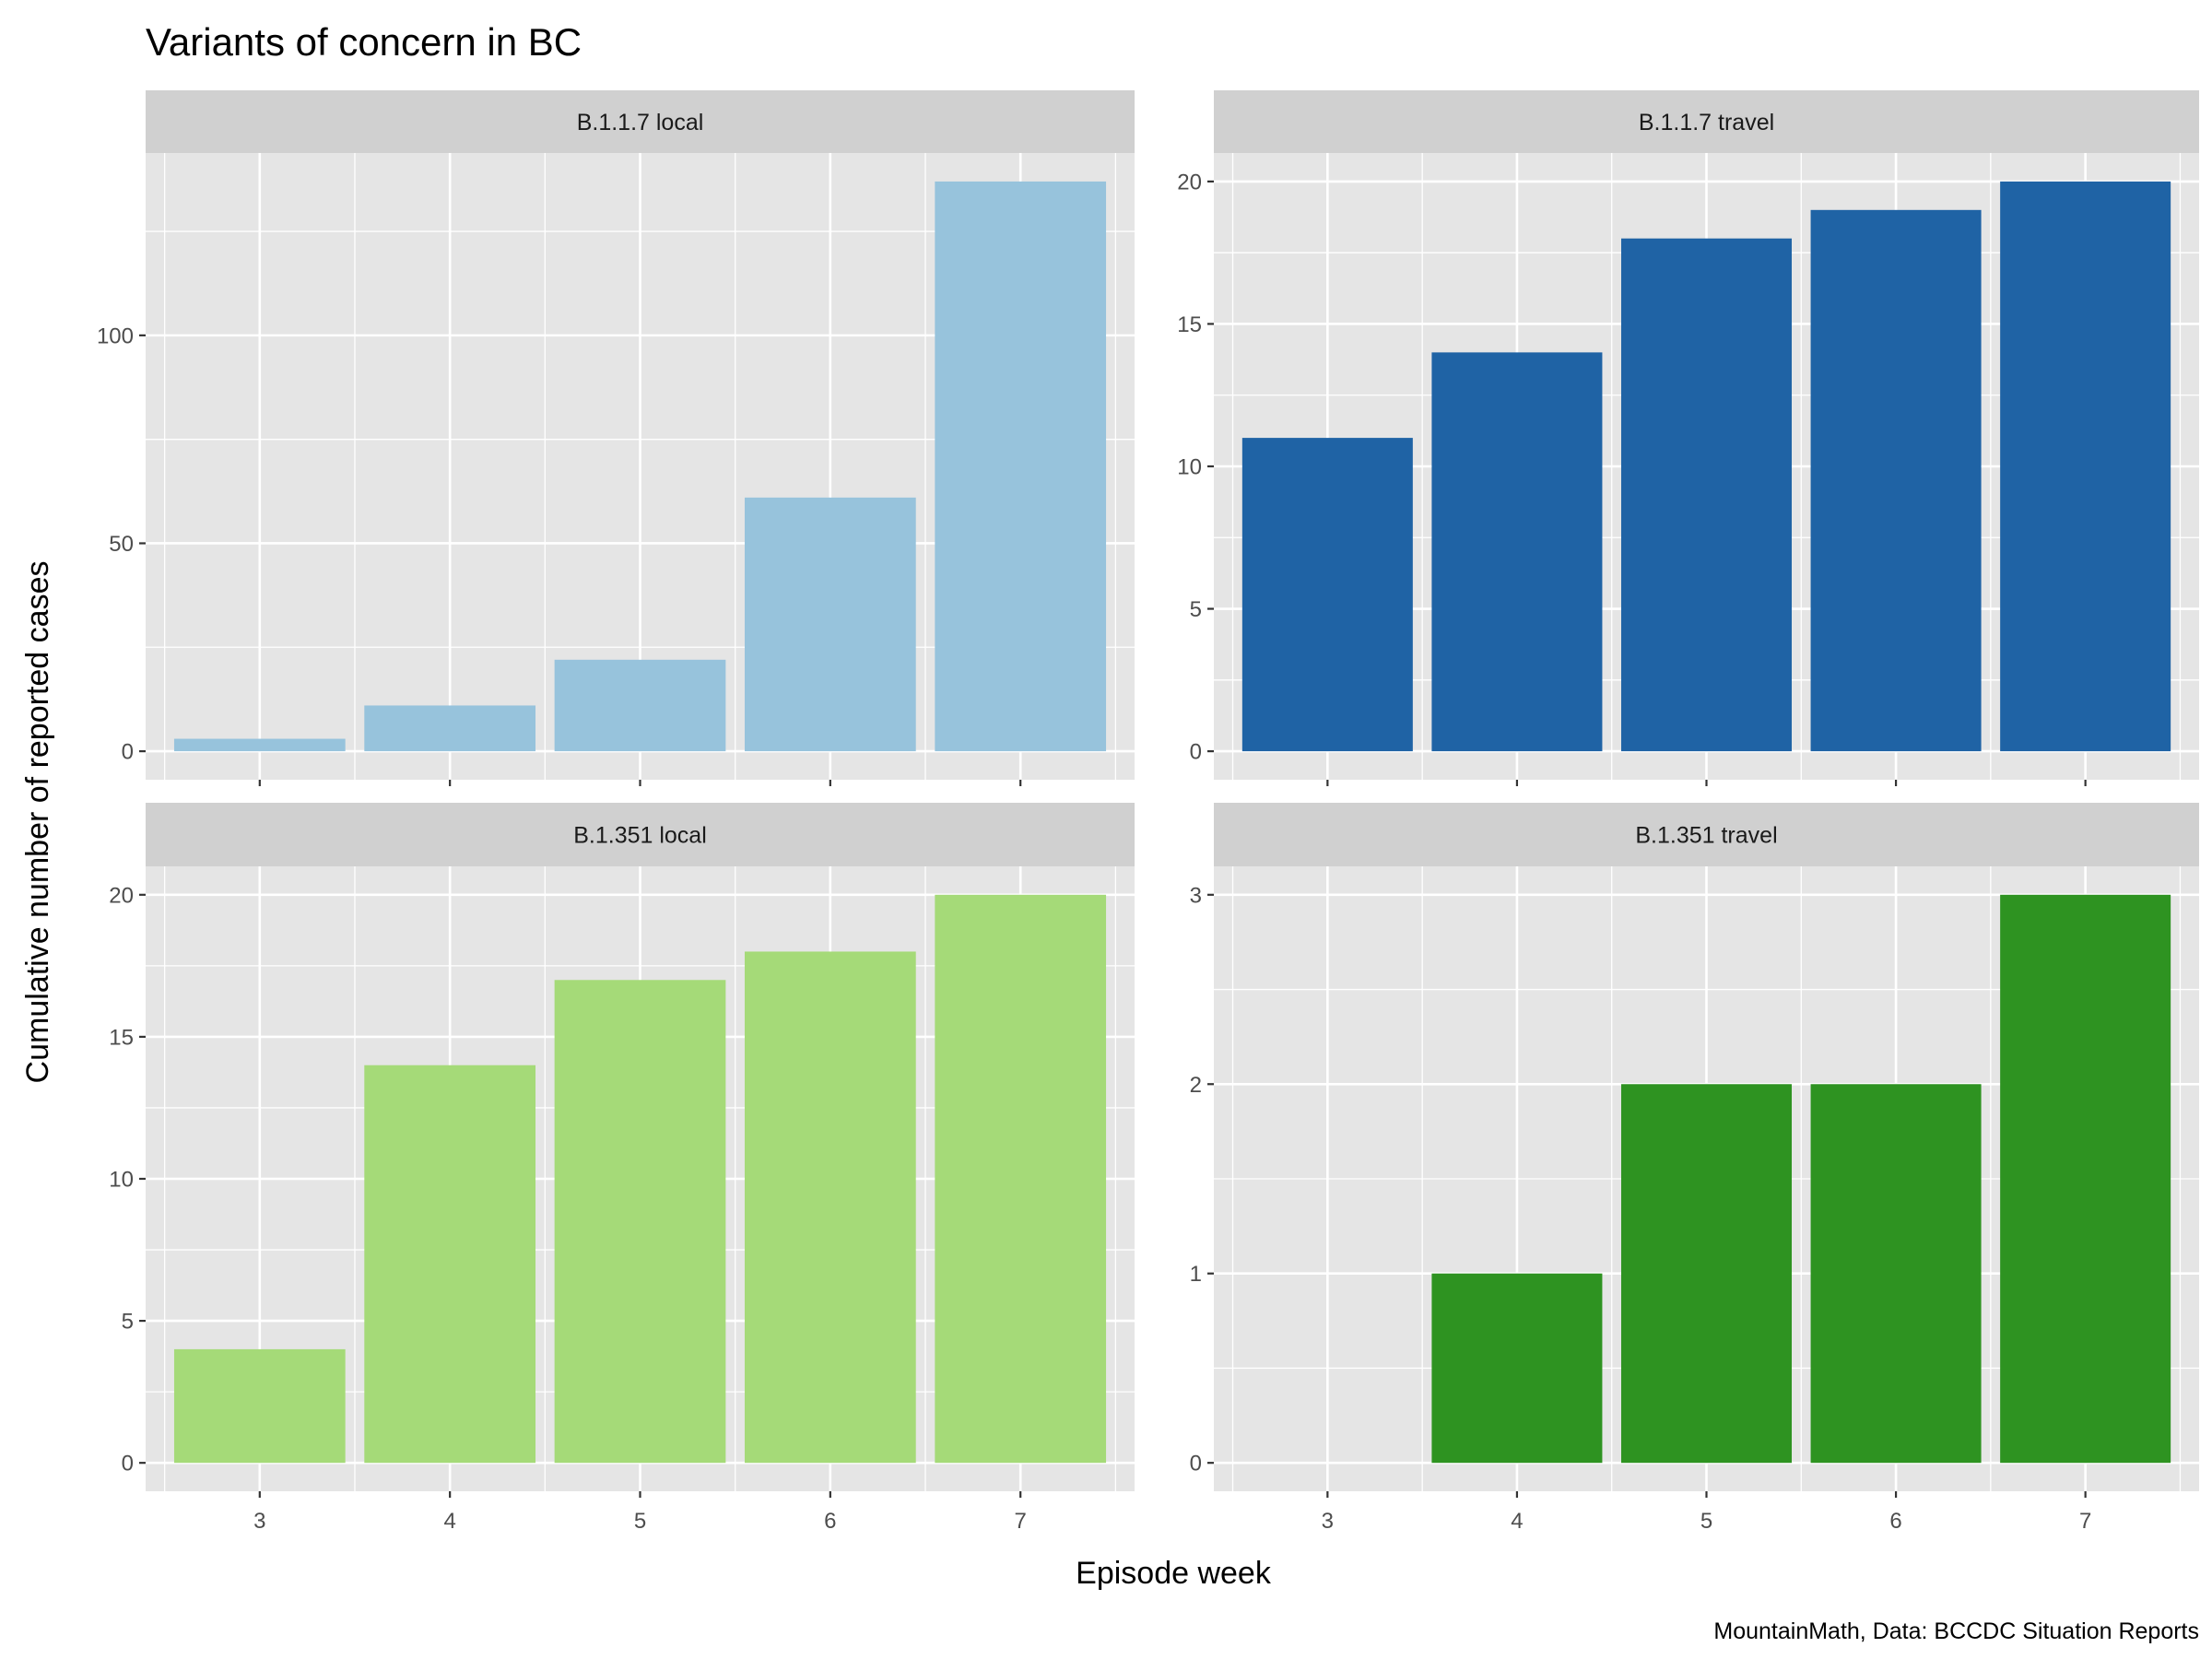 Image resolution: width=2212 pixels, height=1659 pixels. I want to click on y-tick-label: 2, so click(1196, 1085).